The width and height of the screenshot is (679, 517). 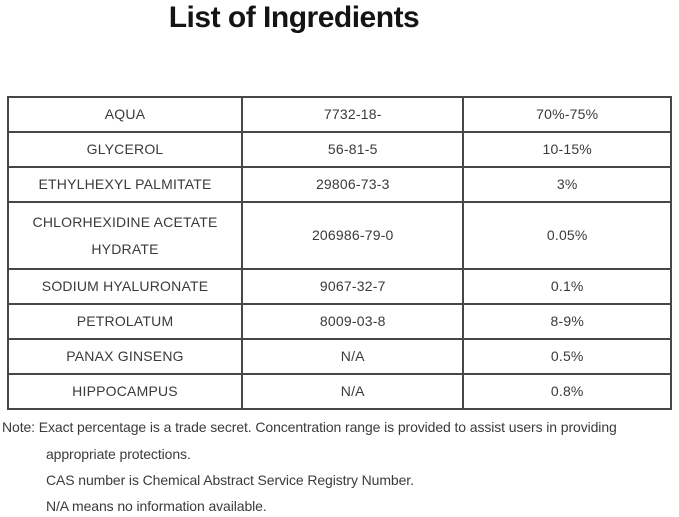 I want to click on table-row: GLYCEROL 56-81-5 10-15%, so click(x=339, y=149).